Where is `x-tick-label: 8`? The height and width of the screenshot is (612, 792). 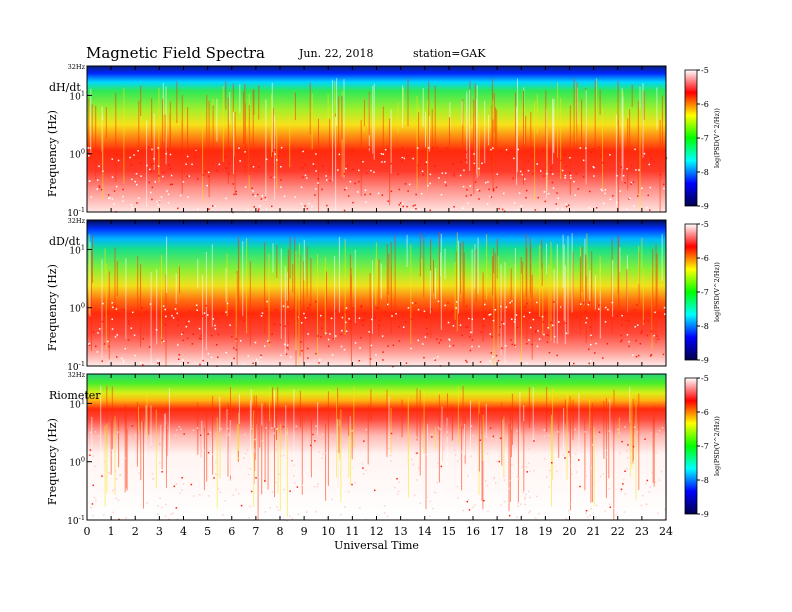 x-tick-label: 8 is located at coordinates (280, 531).